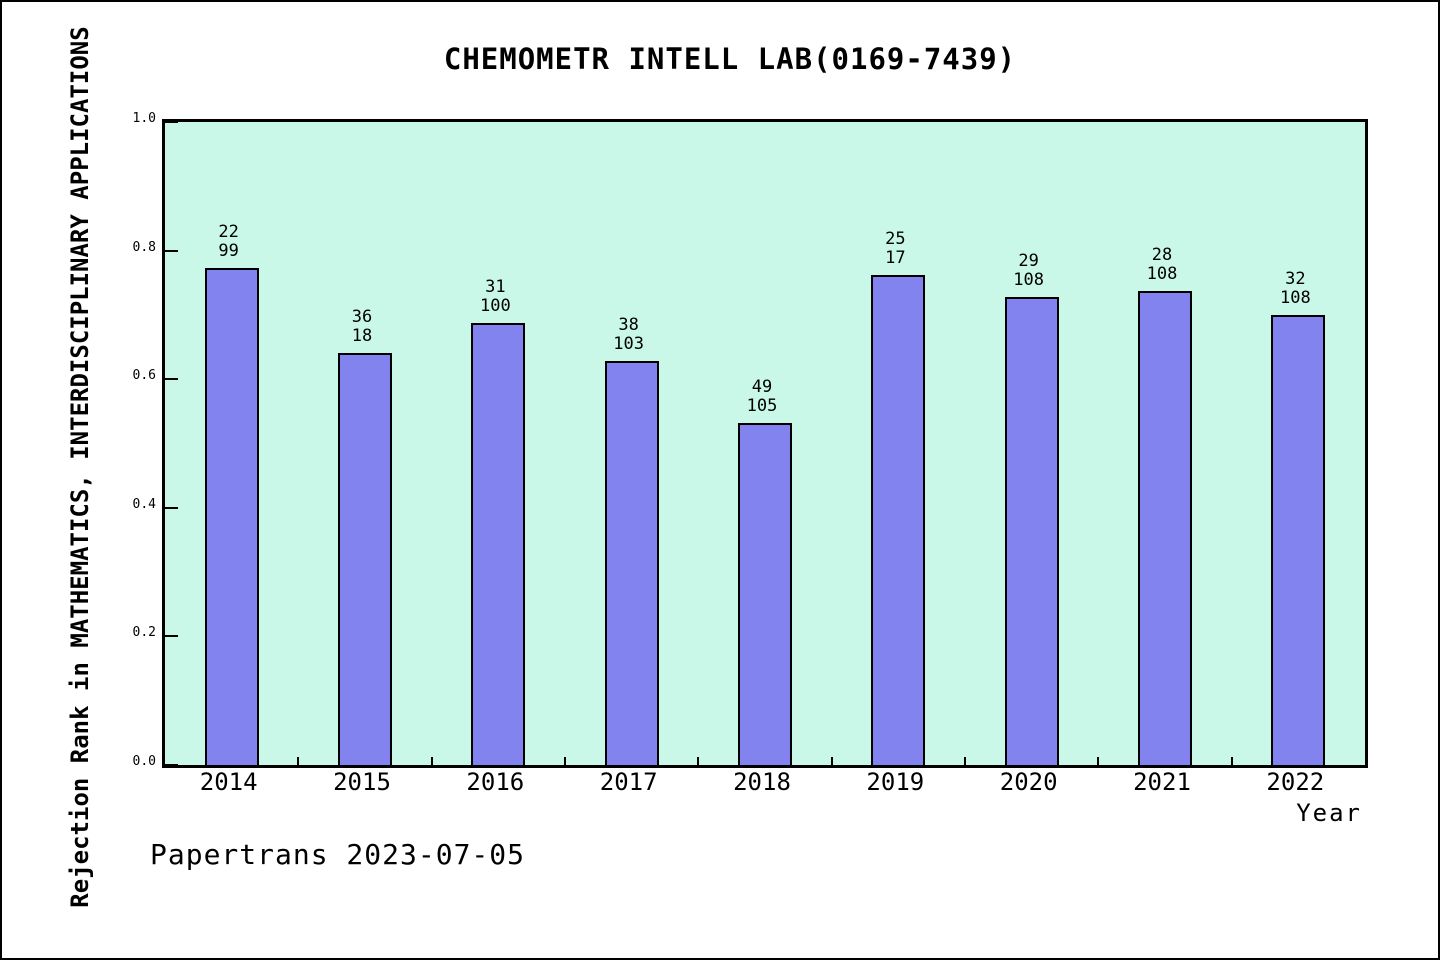 This screenshot has height=960, width=1440. What do you see at coordinates (1295, 782) in the screenshot?
I see `x-axis-tick-label-2022: 2022` at bounding box center [1295, 782].